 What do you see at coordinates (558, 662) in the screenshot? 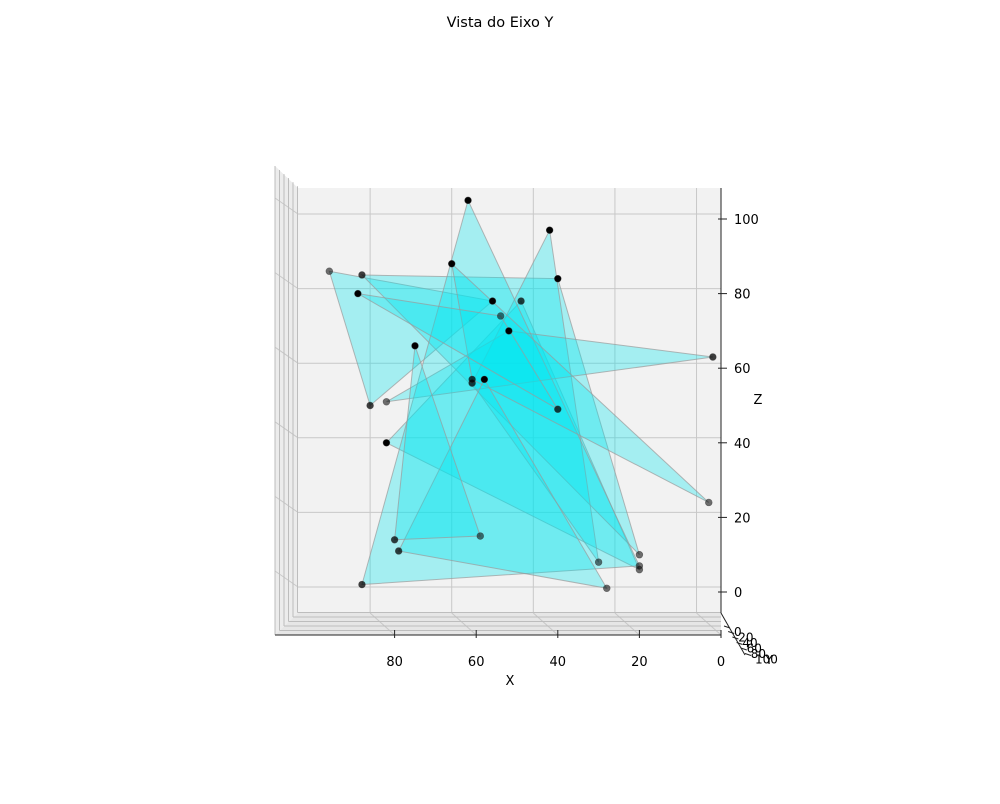
I see `x-tick-label: 40` at bounding box center [558, 662].